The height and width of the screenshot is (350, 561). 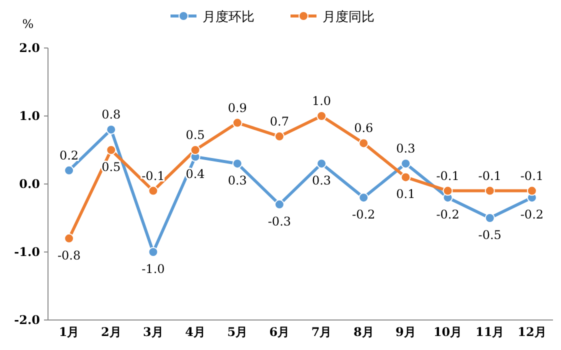 I want to click on x-tick-label: 6月, so click(x=279, y=332).